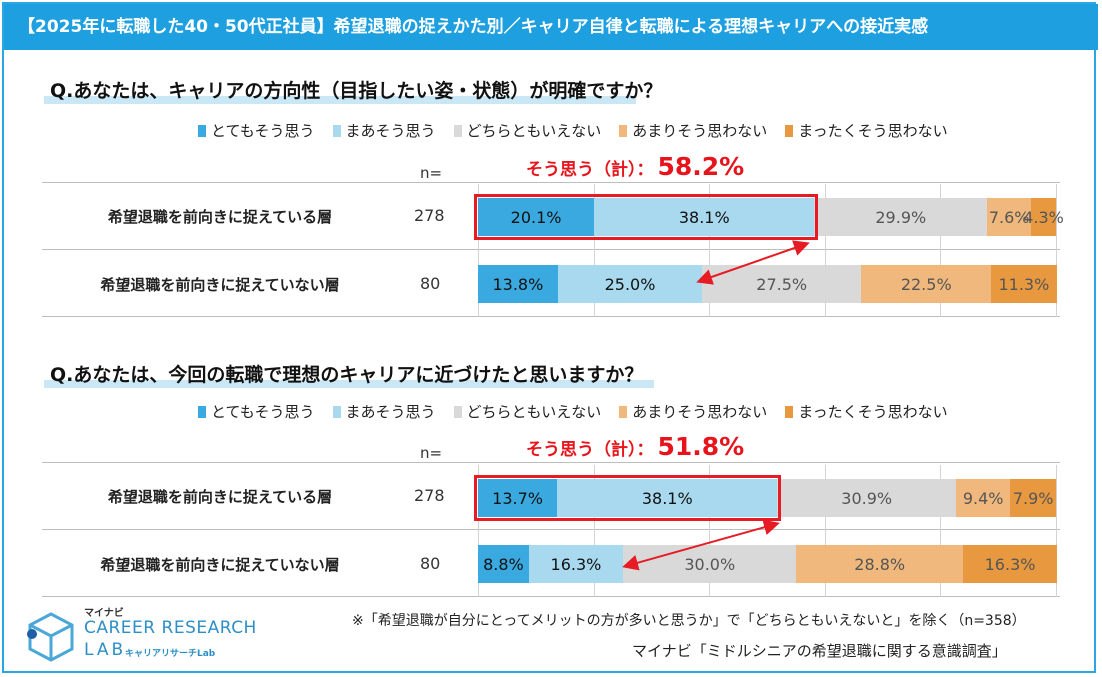  What do you see at coordinates (701, 446) in the screenshot?
I see `summary-value-2: 51.8%` at bounding box center [701, 446].